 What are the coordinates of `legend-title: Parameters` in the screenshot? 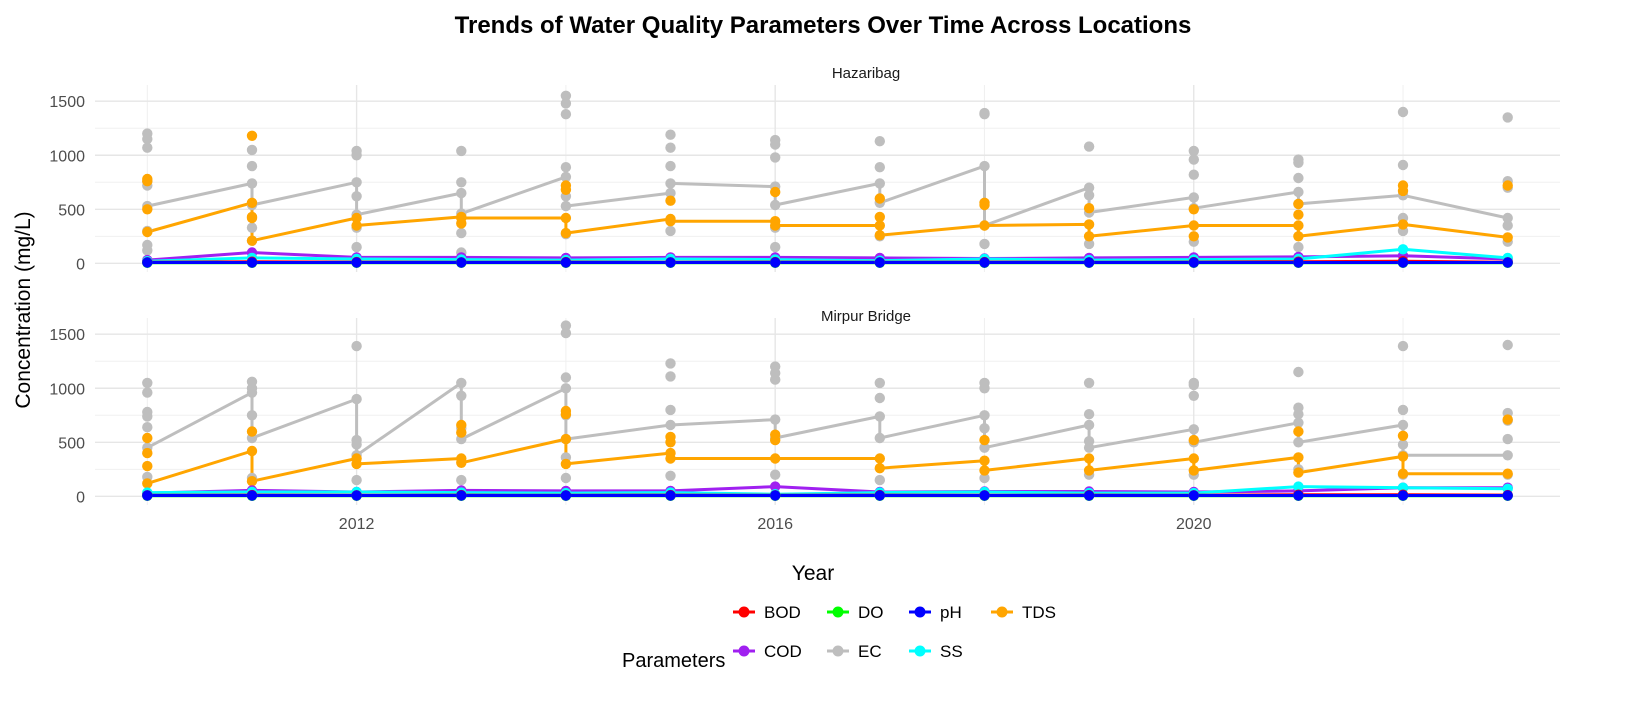 It's located at (673, 661).